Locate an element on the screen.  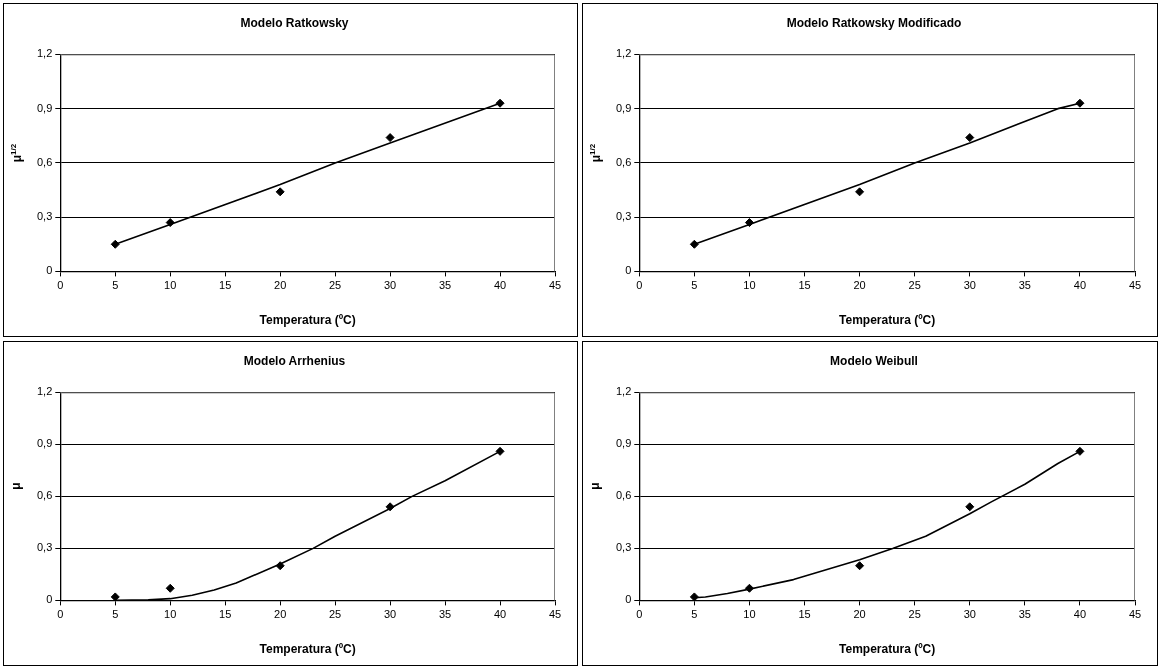
chart-title: Modelo Arrhenius is located at coordinates (294, 360).